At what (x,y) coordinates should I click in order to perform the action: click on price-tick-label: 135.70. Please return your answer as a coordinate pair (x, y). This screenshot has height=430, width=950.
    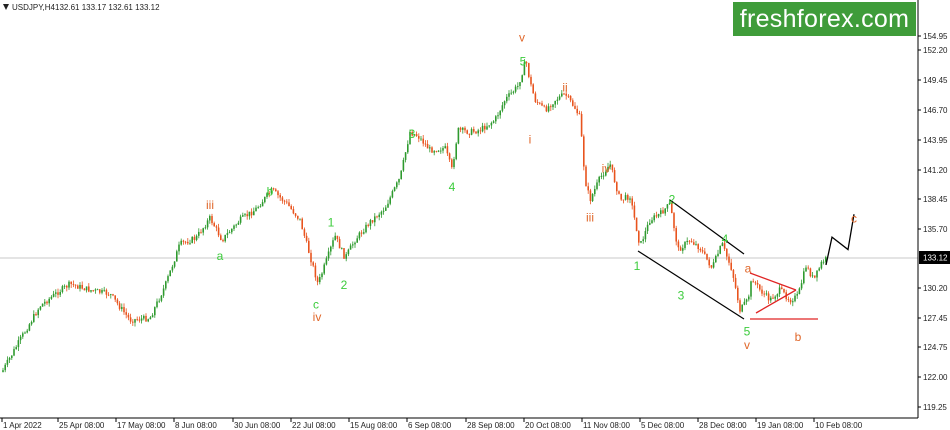
    Looking at the image, I should click on (935, 229).